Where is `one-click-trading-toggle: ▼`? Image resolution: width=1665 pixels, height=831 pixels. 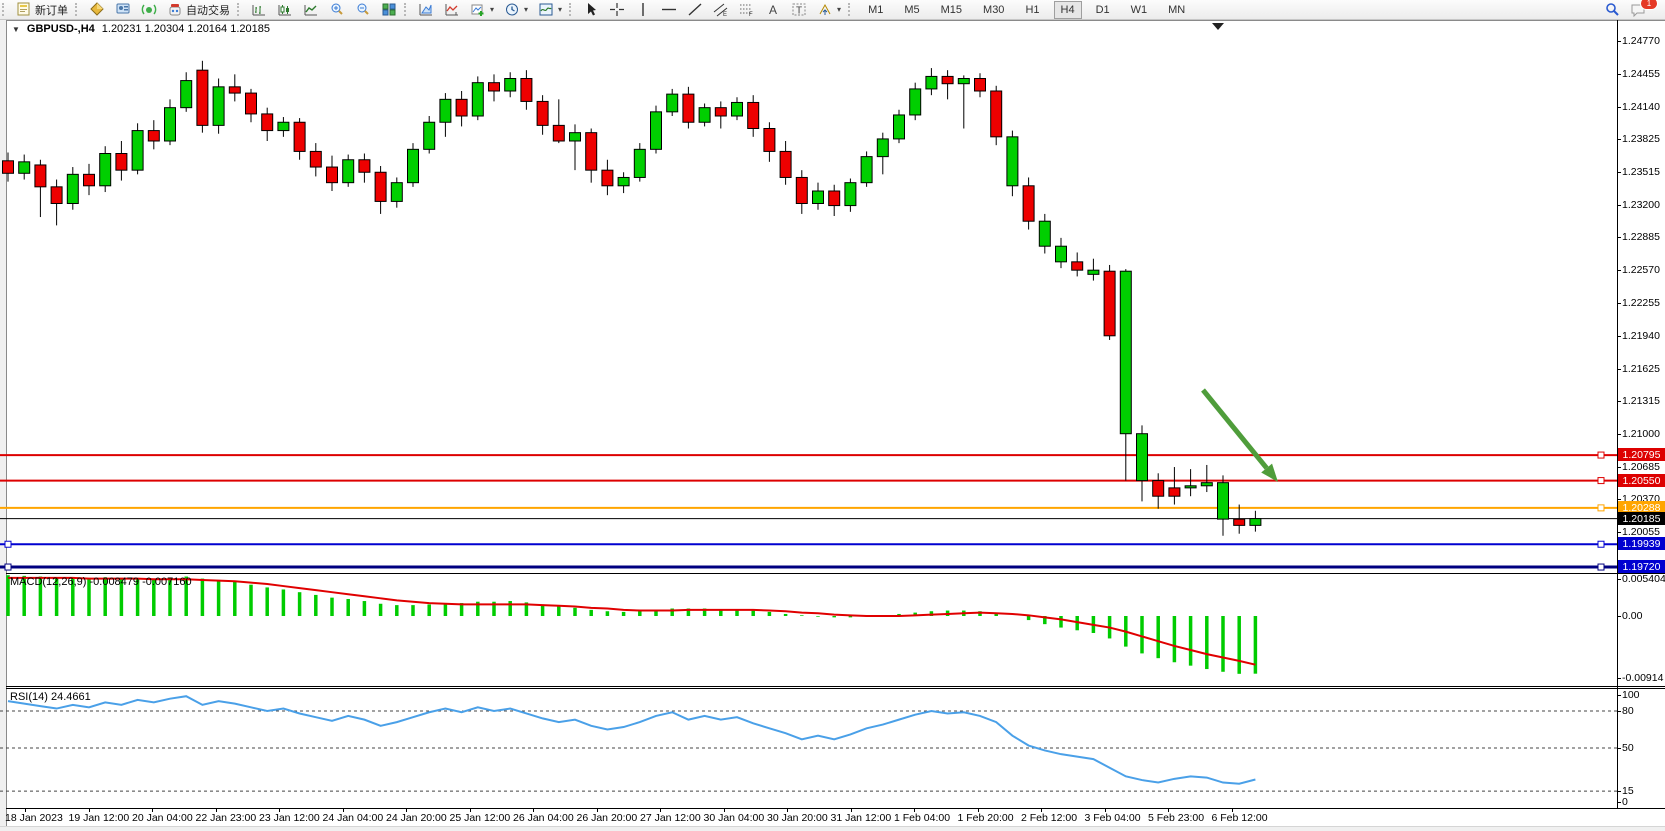
one-click-trading-toggle: ▼ is located at coordinates (16, 29).